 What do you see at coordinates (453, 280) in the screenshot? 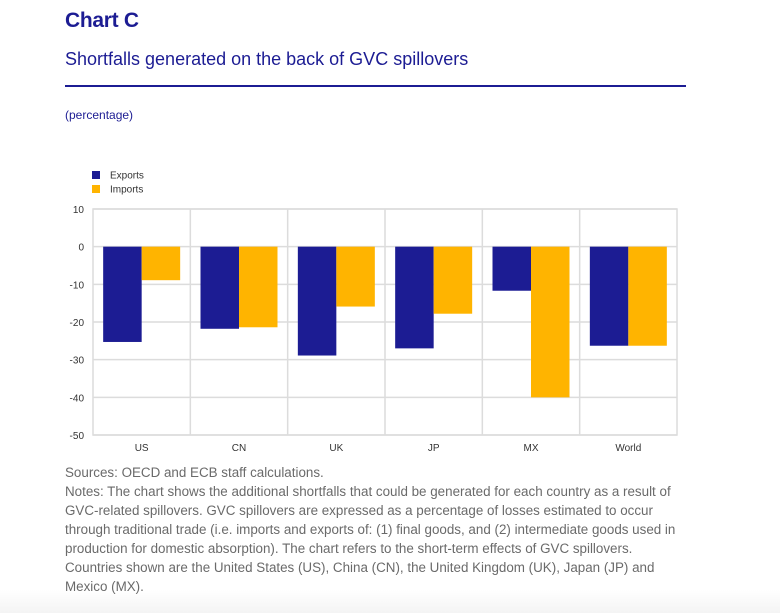
I see `bar-imports-jp` at bounding box center [453, 280].